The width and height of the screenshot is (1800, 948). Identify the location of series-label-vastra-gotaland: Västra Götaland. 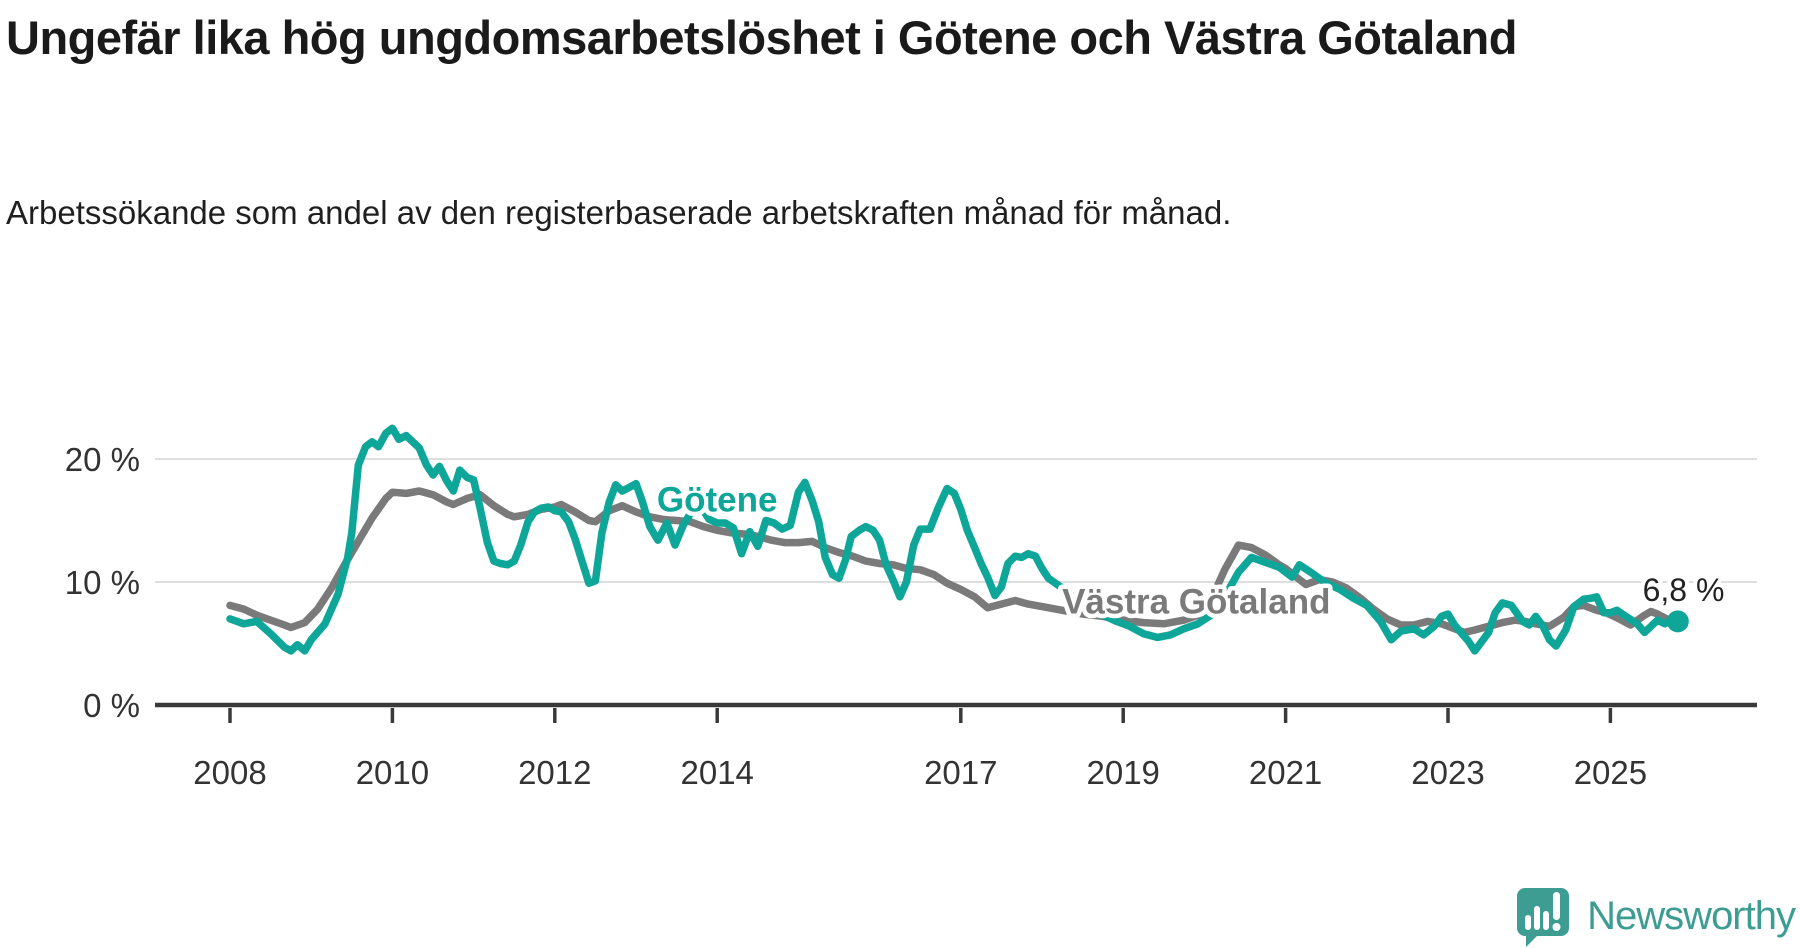
(1196, 602).